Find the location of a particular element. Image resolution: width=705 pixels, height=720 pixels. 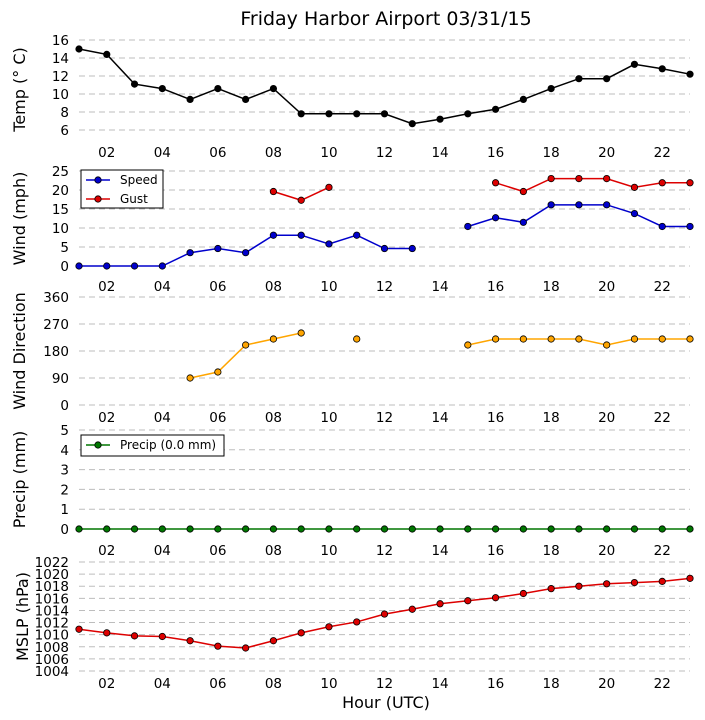

series-gust is located at coordinates (481, 189).